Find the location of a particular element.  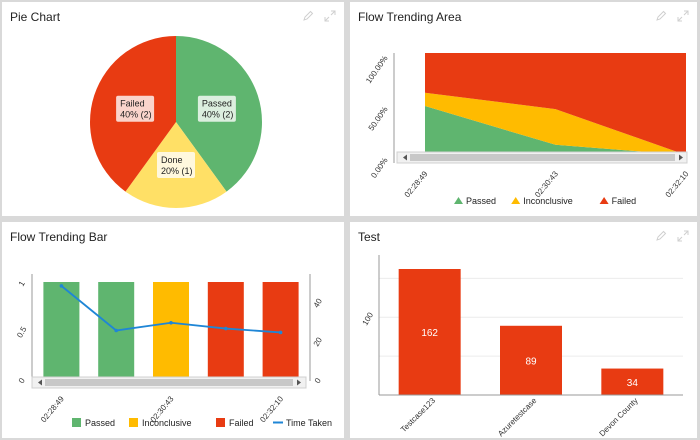

y-tick-label: 50.00% is located at coordinates (378, 118).